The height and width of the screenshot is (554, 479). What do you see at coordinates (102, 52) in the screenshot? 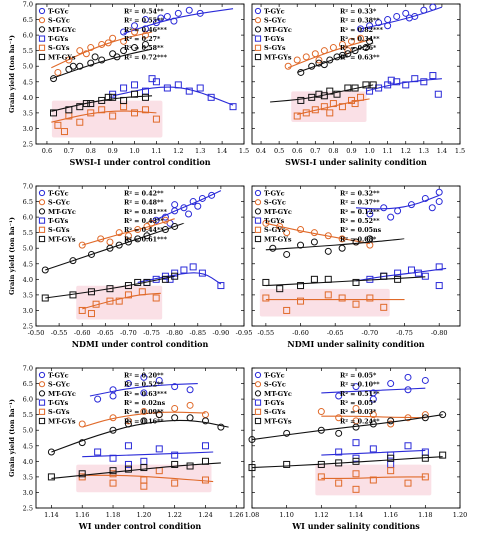
I see `series-s-gyc` at bounding box center [102, 52].